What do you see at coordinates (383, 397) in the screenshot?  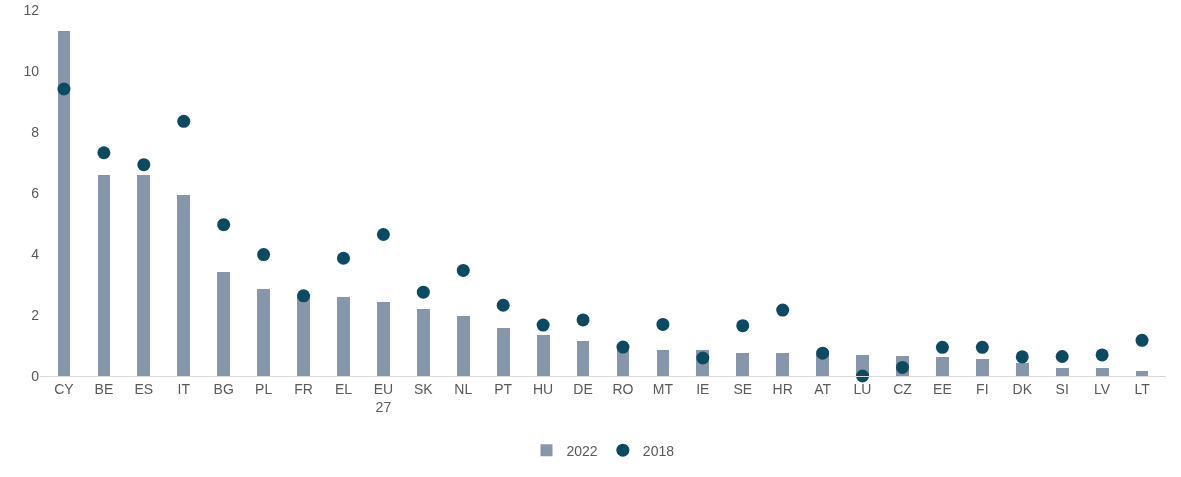 I see `x-tick-label: EU 27` at bounding box center [383, 397].